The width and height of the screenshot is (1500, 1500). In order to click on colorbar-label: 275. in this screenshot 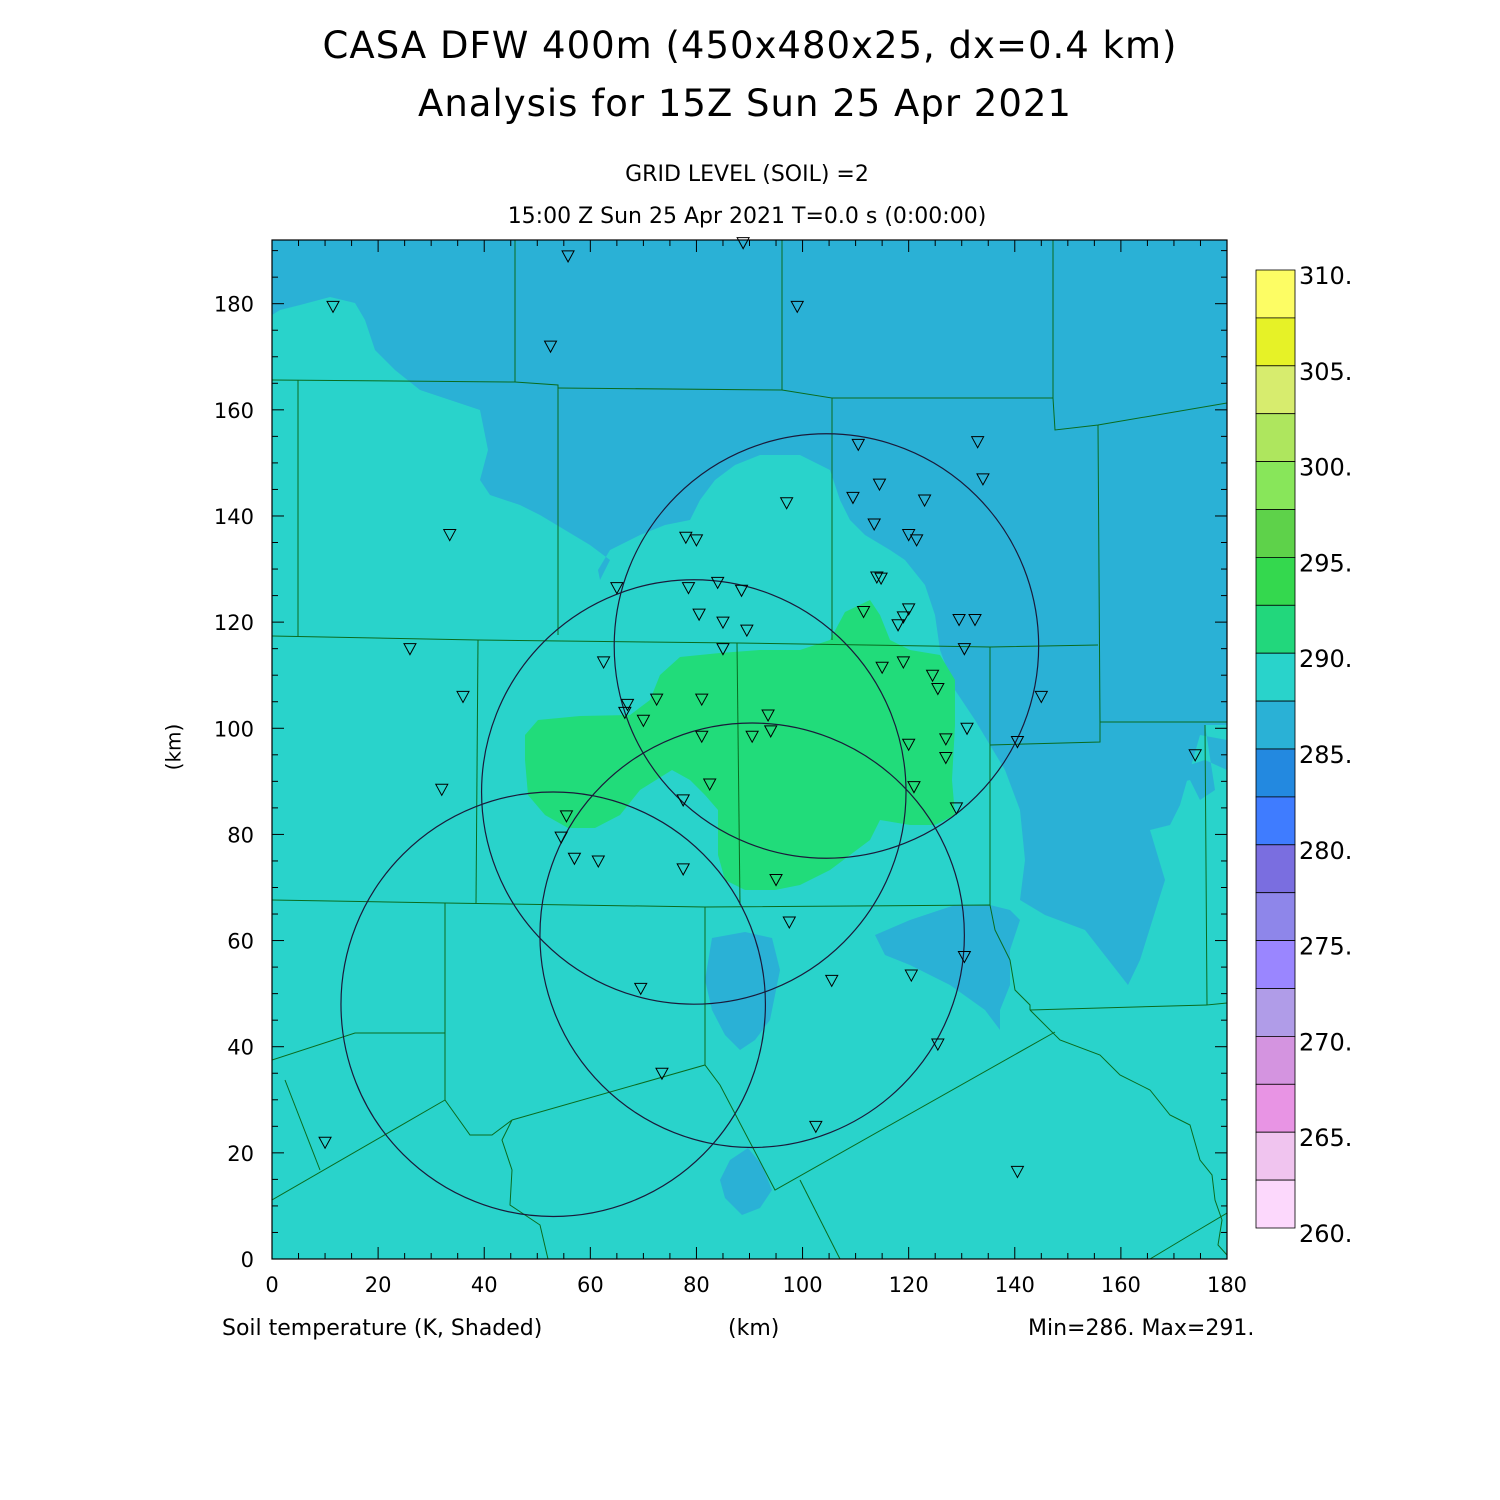, I will do `click(1325, 947)`.